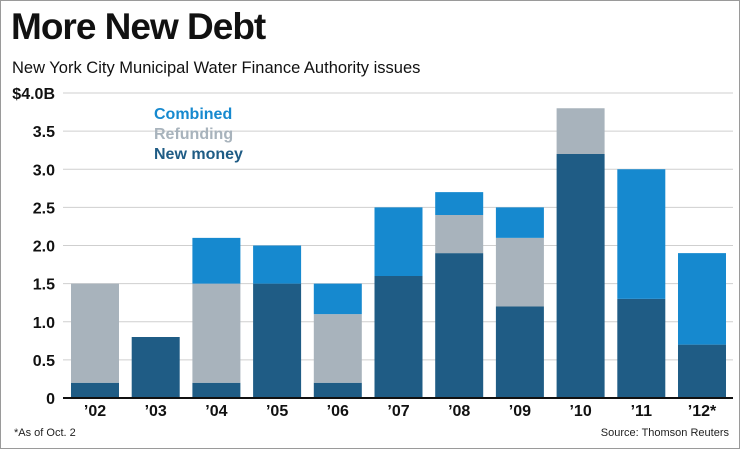 Image resolution: width=740 pixels, height=449 pixels. Describe the element at coordinates (44, 208) in the screenshot. I see `y-tick-label: 2.5` at that location.